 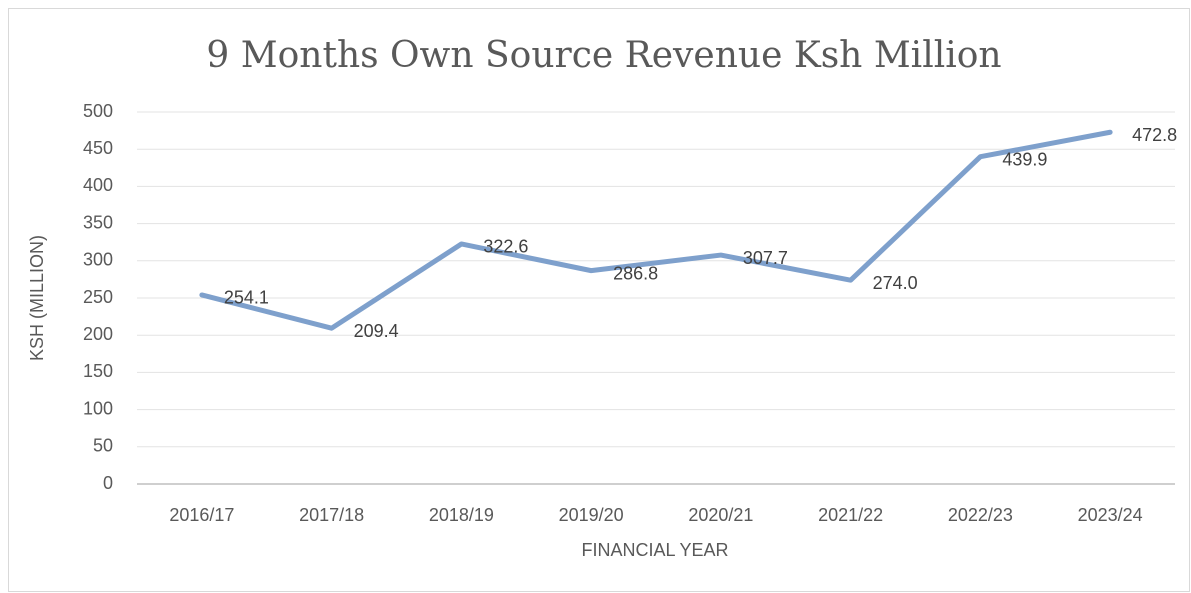 What do you see at coordinates (591, 515) in the screenshot?
I see `x-tick-label: 2019/20` at bounding box center [591, 515].